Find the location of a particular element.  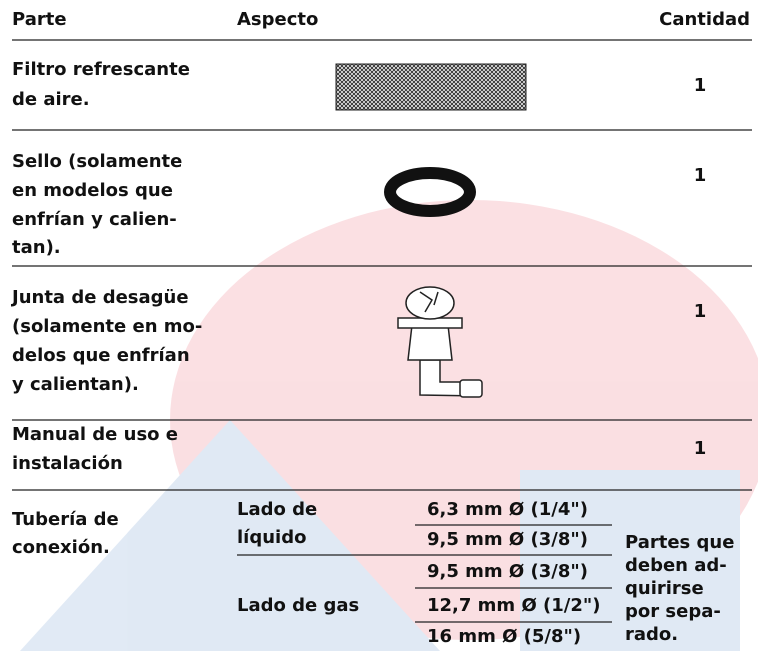

side-label: Lado de gas is located at coordinates (298, 605).